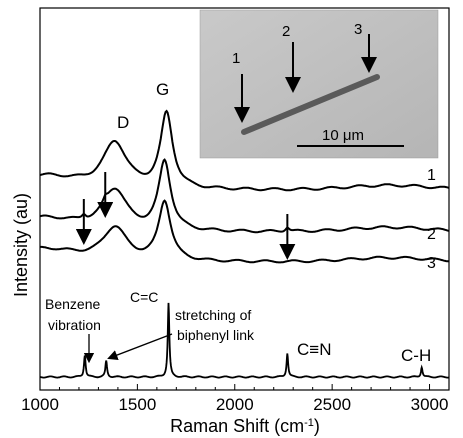 This screenshot has height=438, width=463. I want to click on trace-label-1: 1, so click(431, 175).